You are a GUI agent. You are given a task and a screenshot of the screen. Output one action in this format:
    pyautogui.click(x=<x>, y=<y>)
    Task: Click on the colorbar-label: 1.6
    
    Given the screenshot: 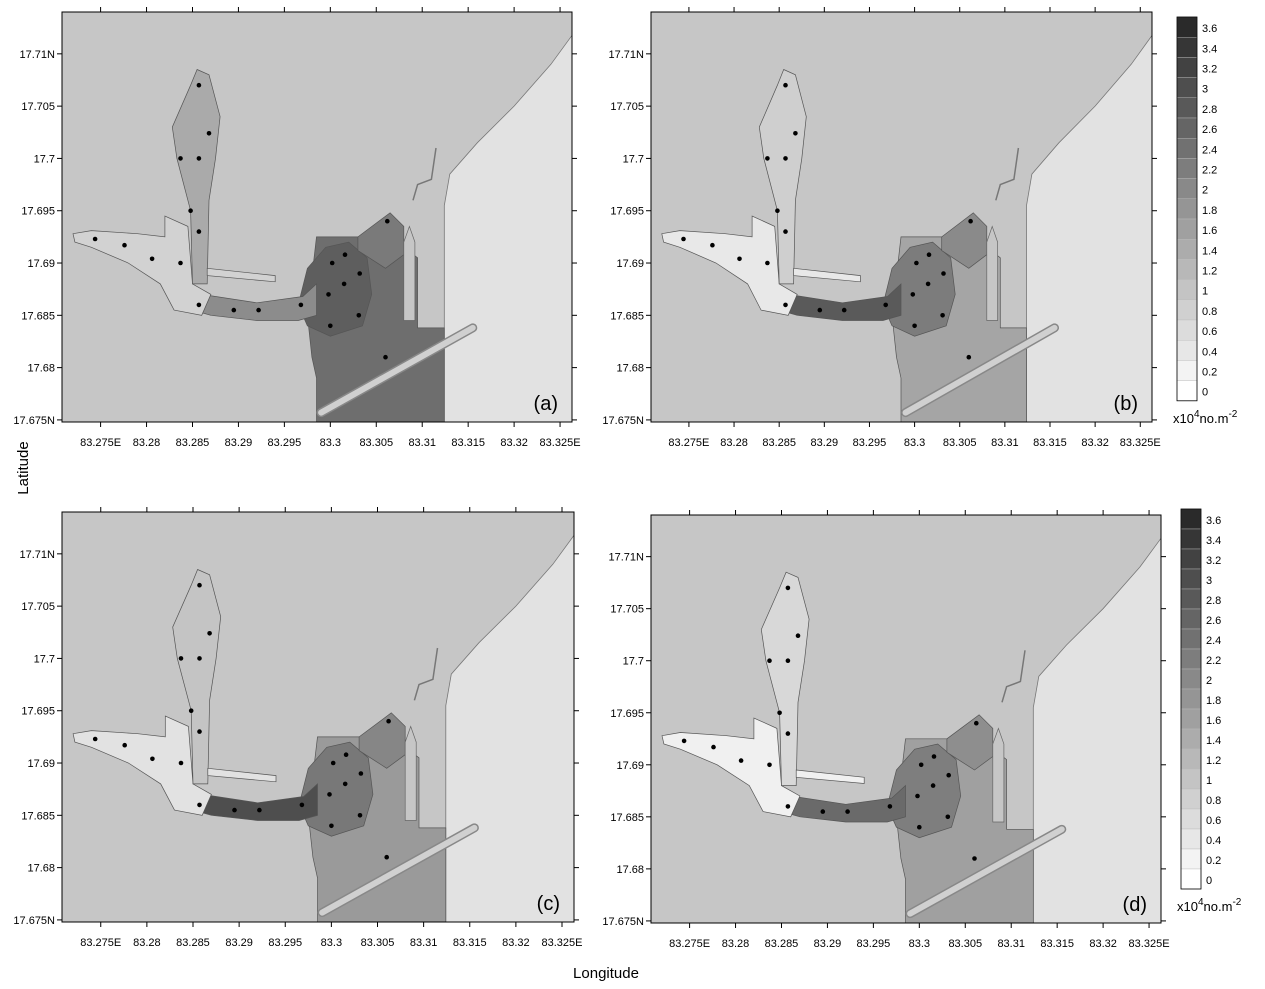 What is the action you would take?
    pyautogui.click(x=1209, y=231)
    